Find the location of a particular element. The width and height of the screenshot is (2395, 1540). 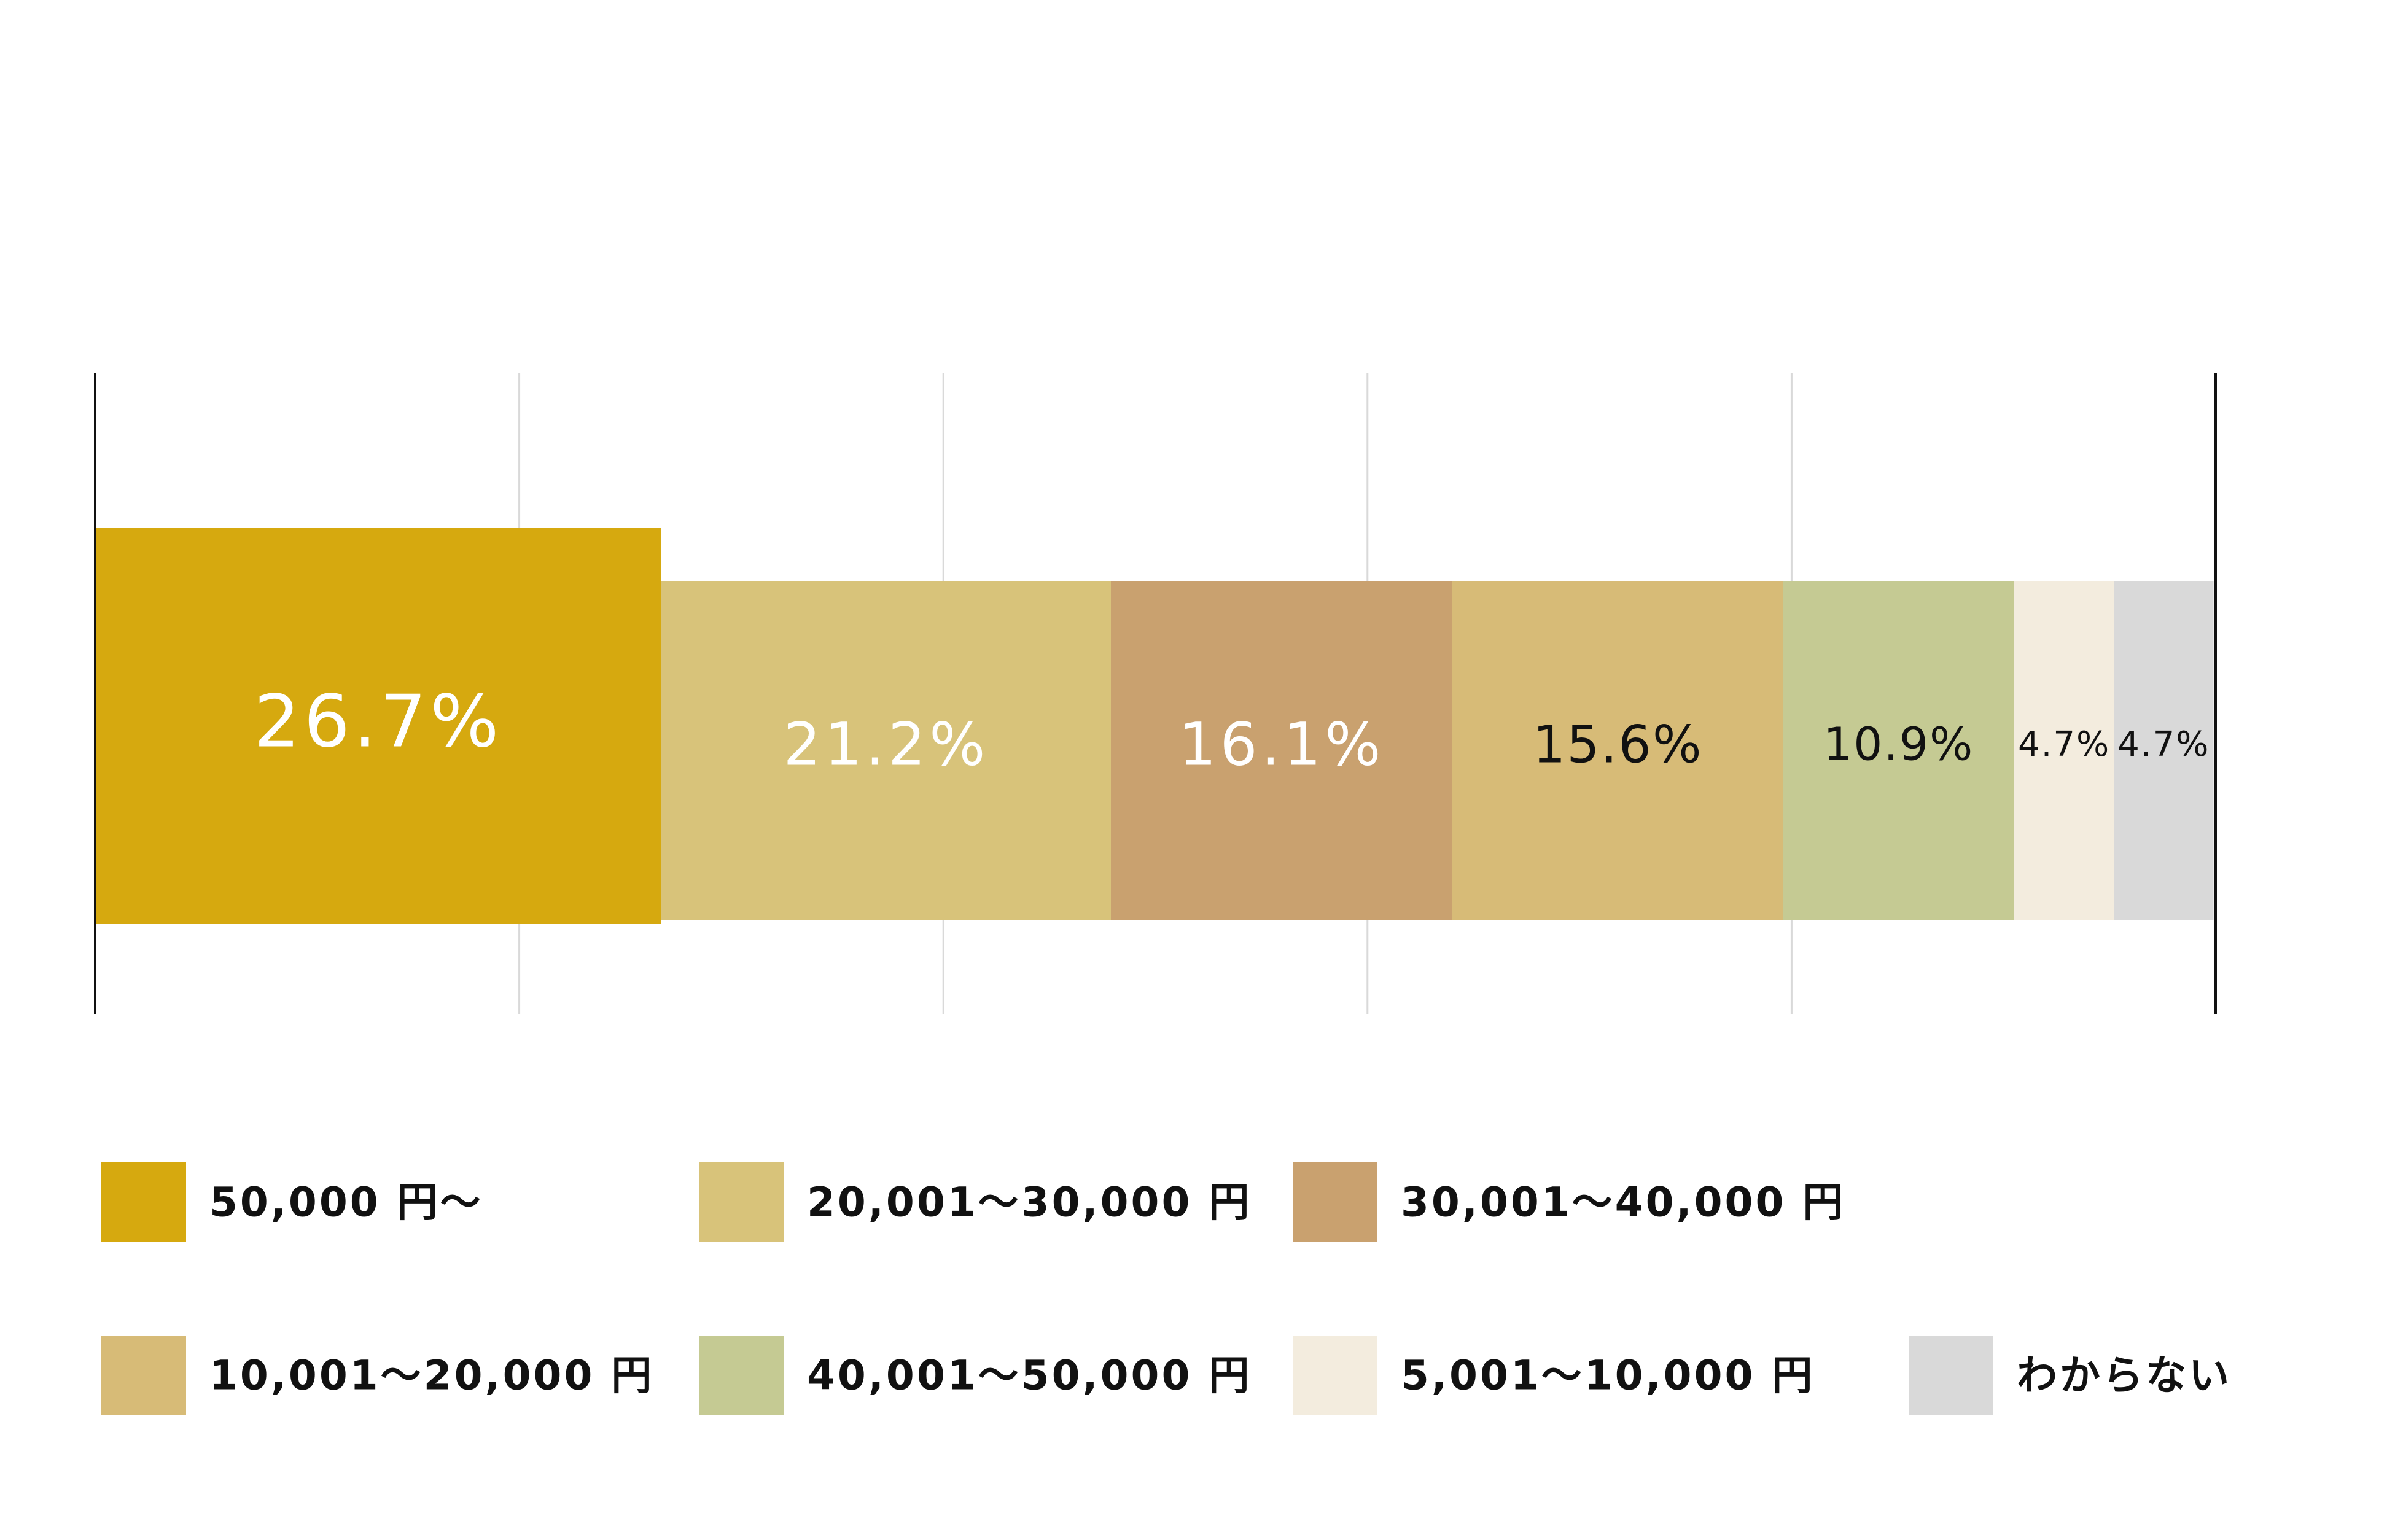

bar-label-5: 4.7% is located at coordinates (2064, 744).